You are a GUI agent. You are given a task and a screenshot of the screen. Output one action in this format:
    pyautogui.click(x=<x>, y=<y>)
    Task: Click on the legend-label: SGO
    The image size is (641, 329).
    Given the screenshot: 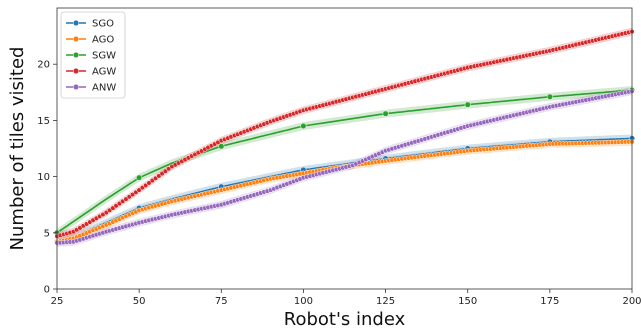 What is the action you would take?
    pyautogui.click(x=103, y=24)
    